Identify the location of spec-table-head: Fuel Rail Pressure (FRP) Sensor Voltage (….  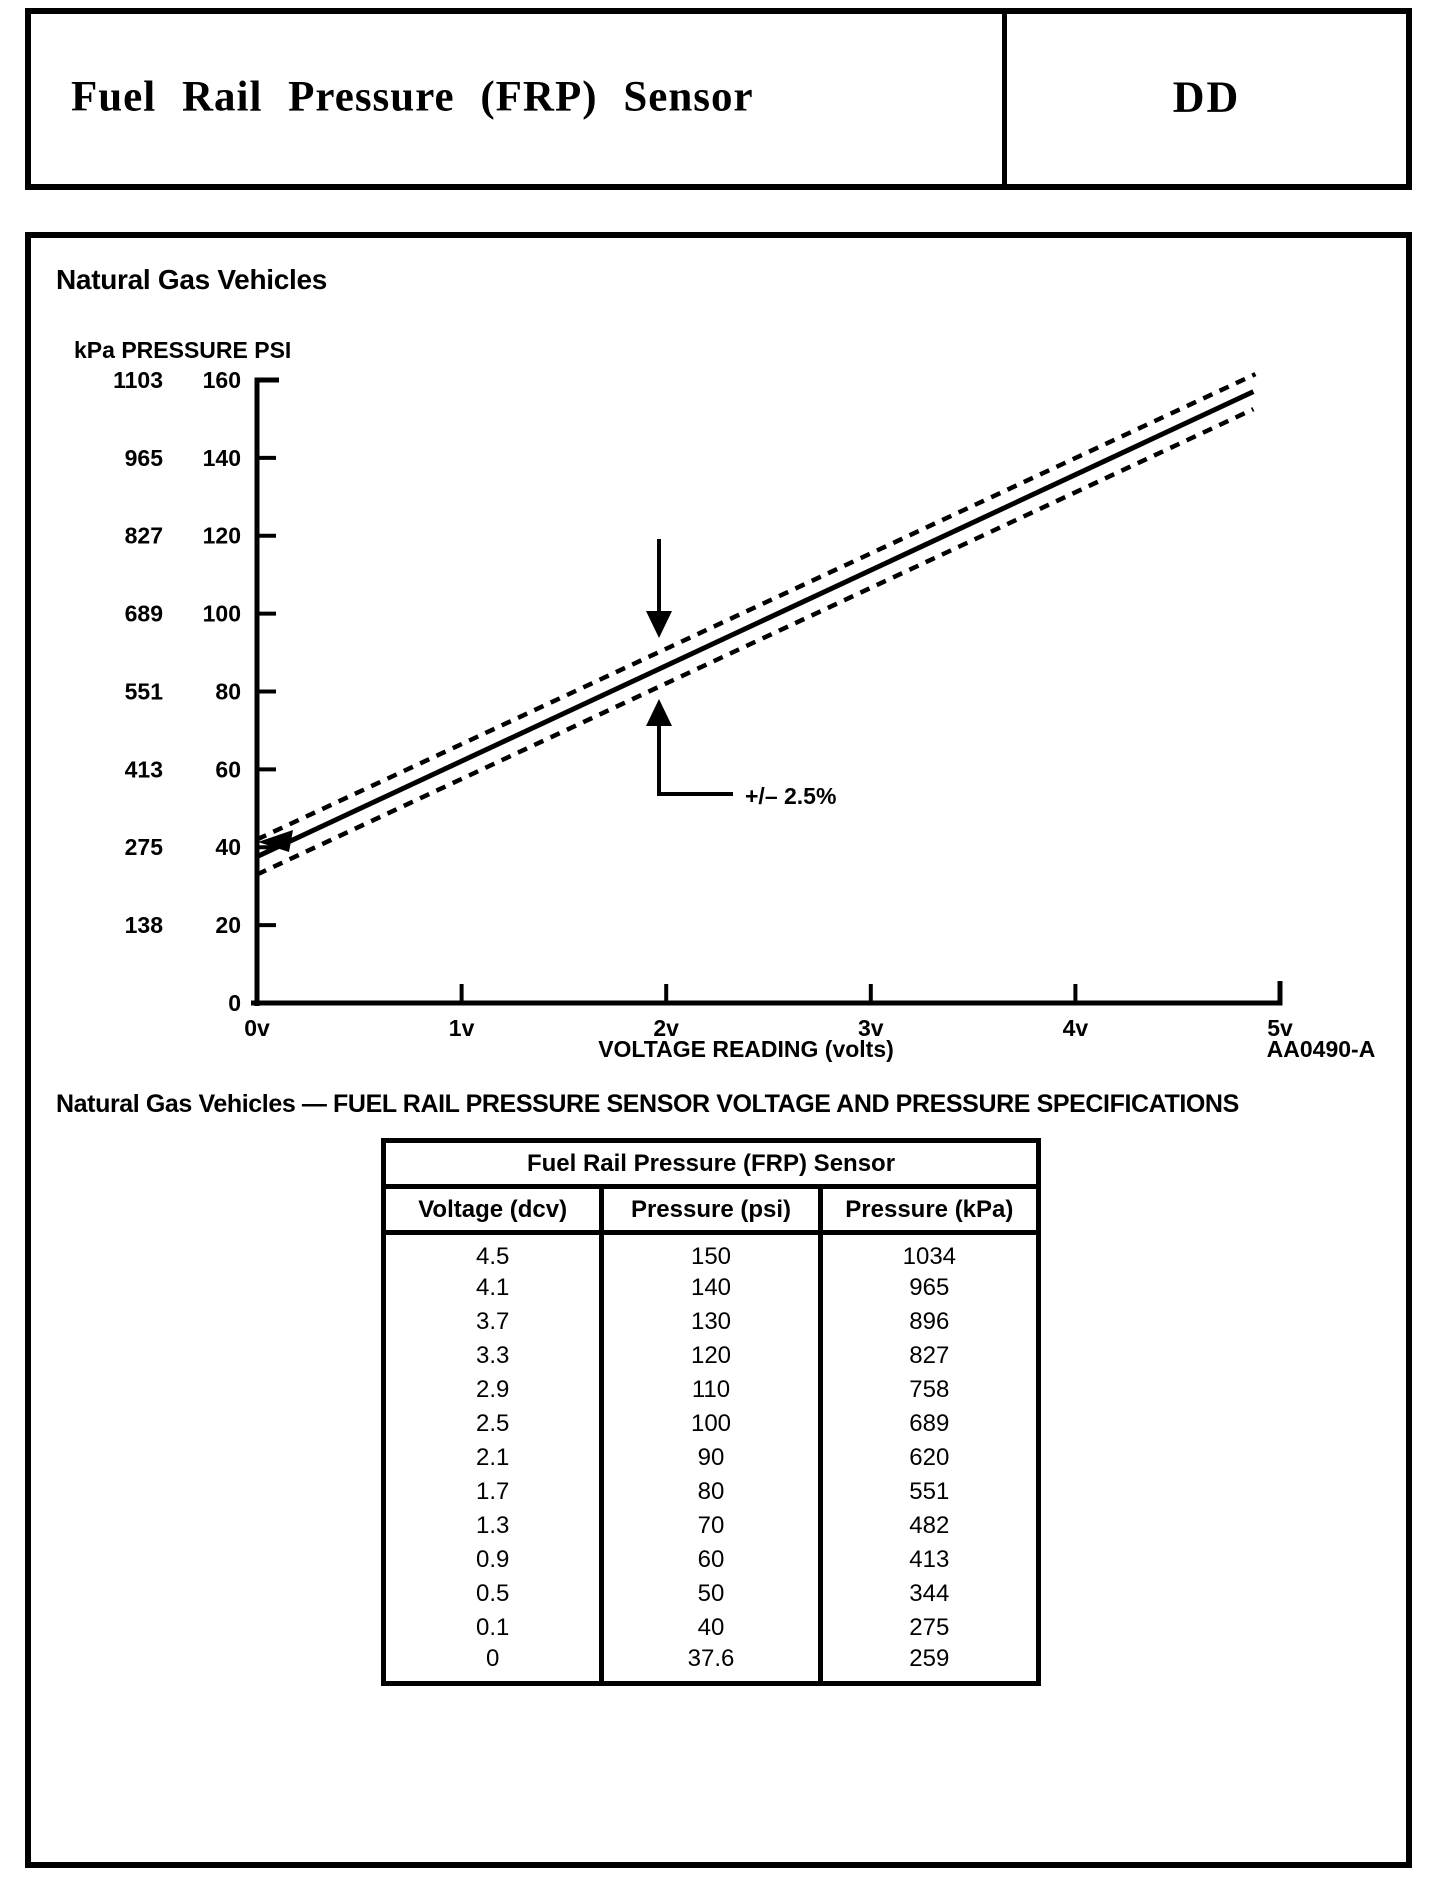
(711, 1187).